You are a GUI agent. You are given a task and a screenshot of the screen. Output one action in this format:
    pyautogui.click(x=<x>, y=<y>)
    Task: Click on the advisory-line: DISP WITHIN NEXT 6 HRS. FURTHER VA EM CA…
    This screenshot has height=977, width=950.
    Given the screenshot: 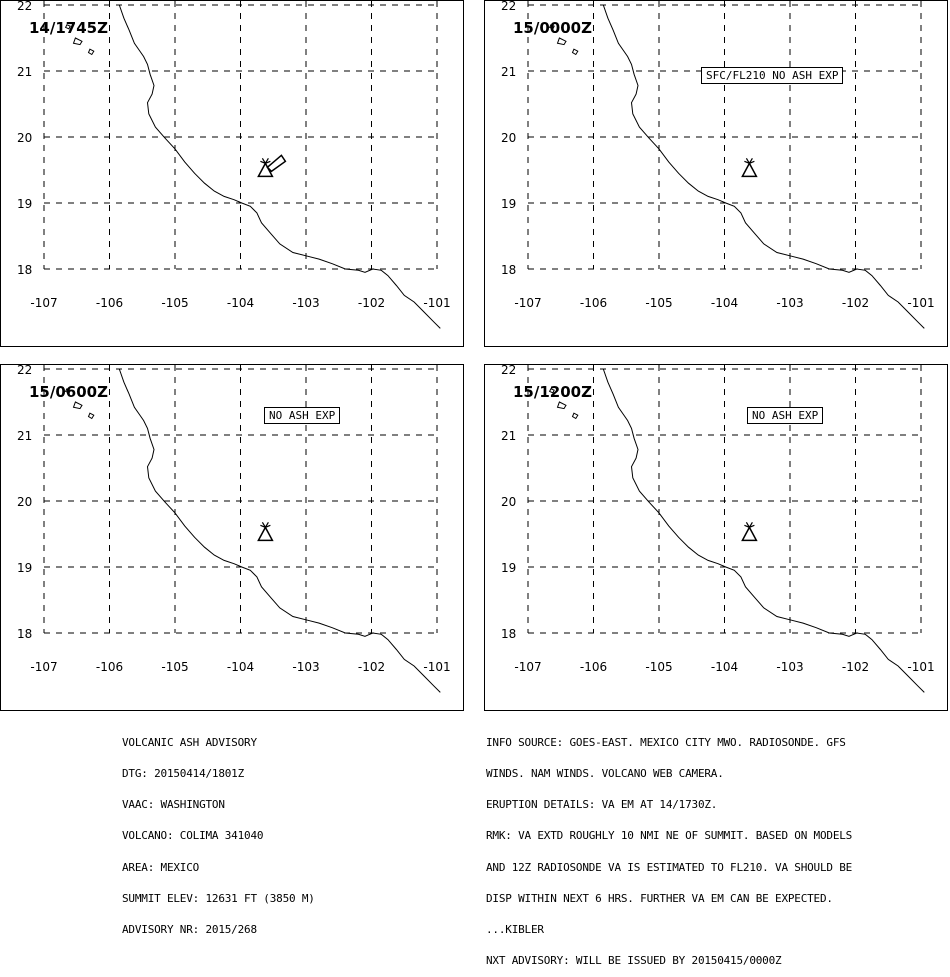 What is the action you would take?
    pyautogui.click(x=659, y=898)
    